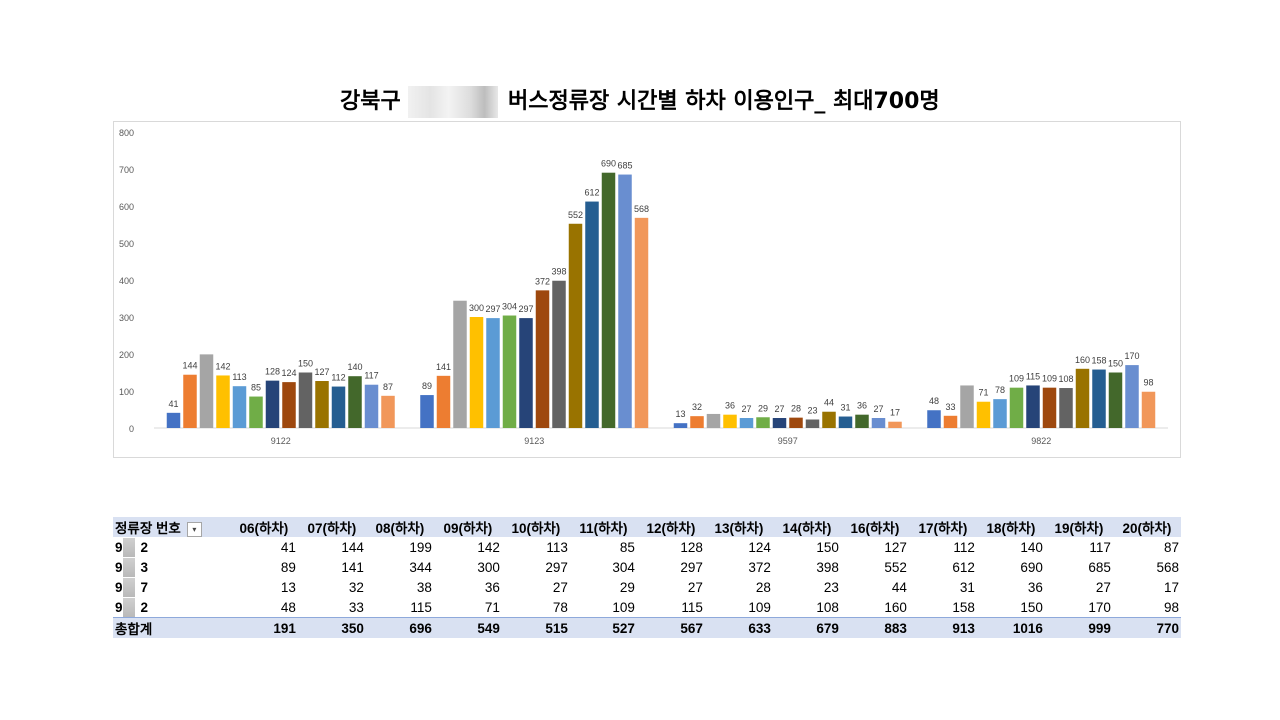  I want to click on column-header: 11(하차), so click(603, 527).